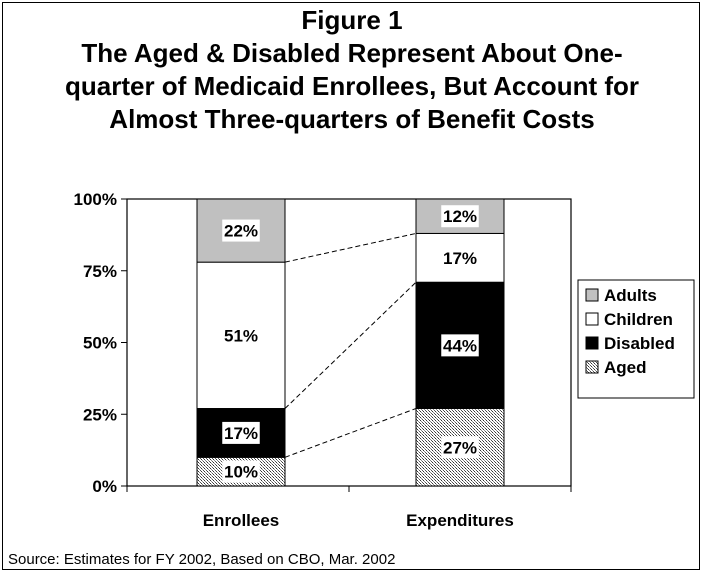 The width and height of the screenshot is (704, 574). Describe the element at coordinates (592, 367) in the screenshot. I see `legend-swatch-aged` at that location.